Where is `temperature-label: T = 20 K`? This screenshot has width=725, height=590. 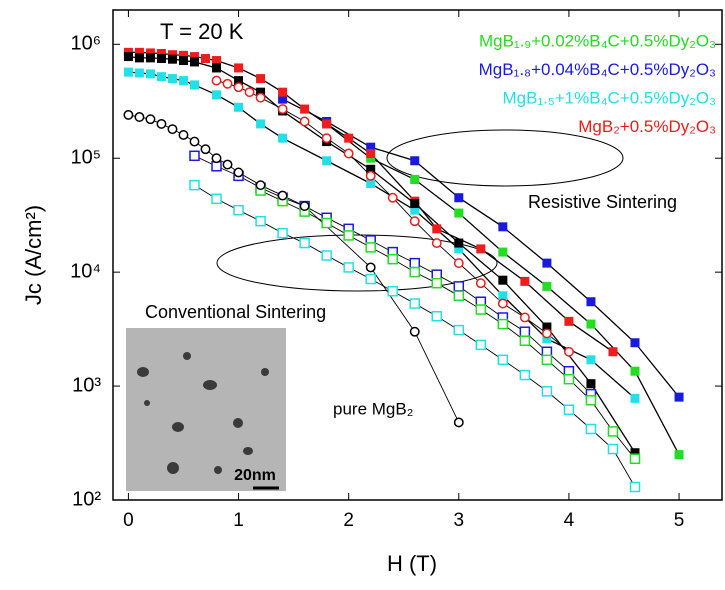
temperature-label: T = 20 K is located at coordinates (202, 31).